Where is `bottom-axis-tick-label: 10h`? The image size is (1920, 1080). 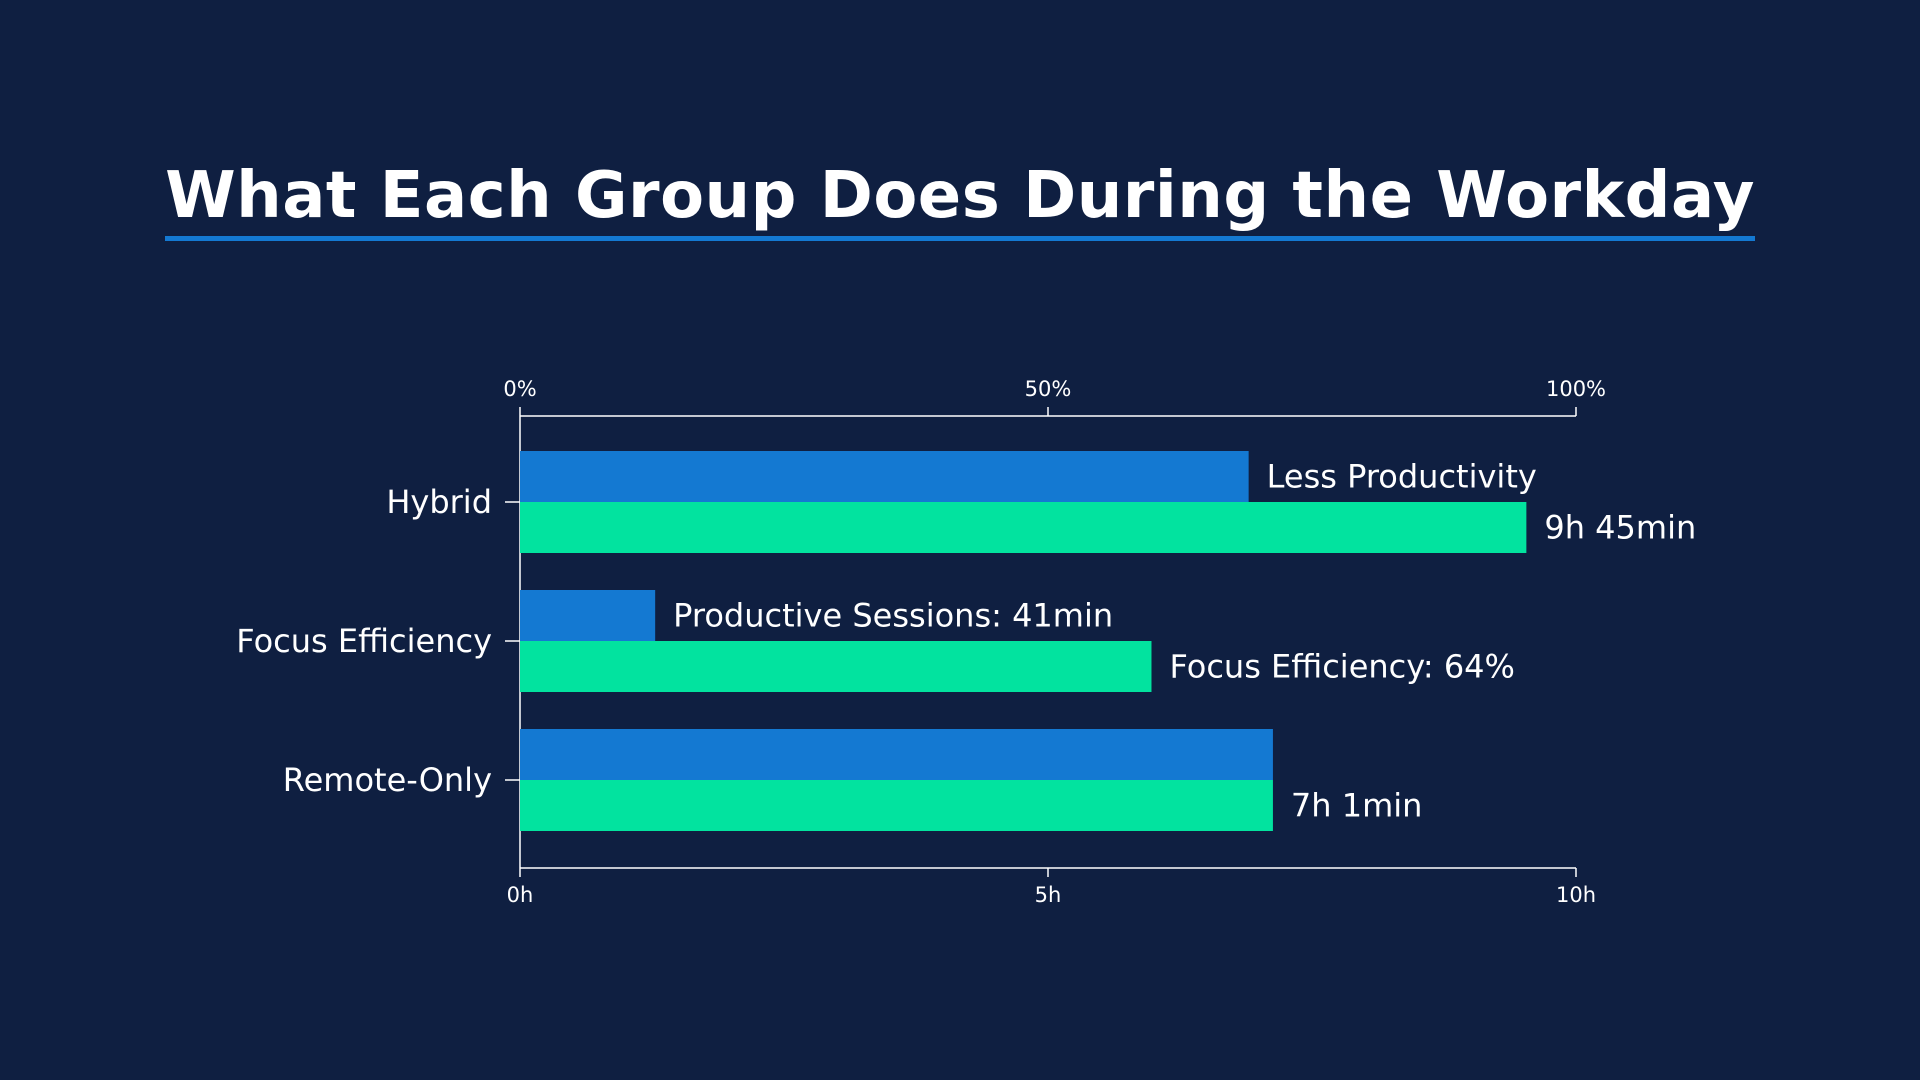 bottom-axis-tick-label: 10h is located at coordinates (1576, 895).